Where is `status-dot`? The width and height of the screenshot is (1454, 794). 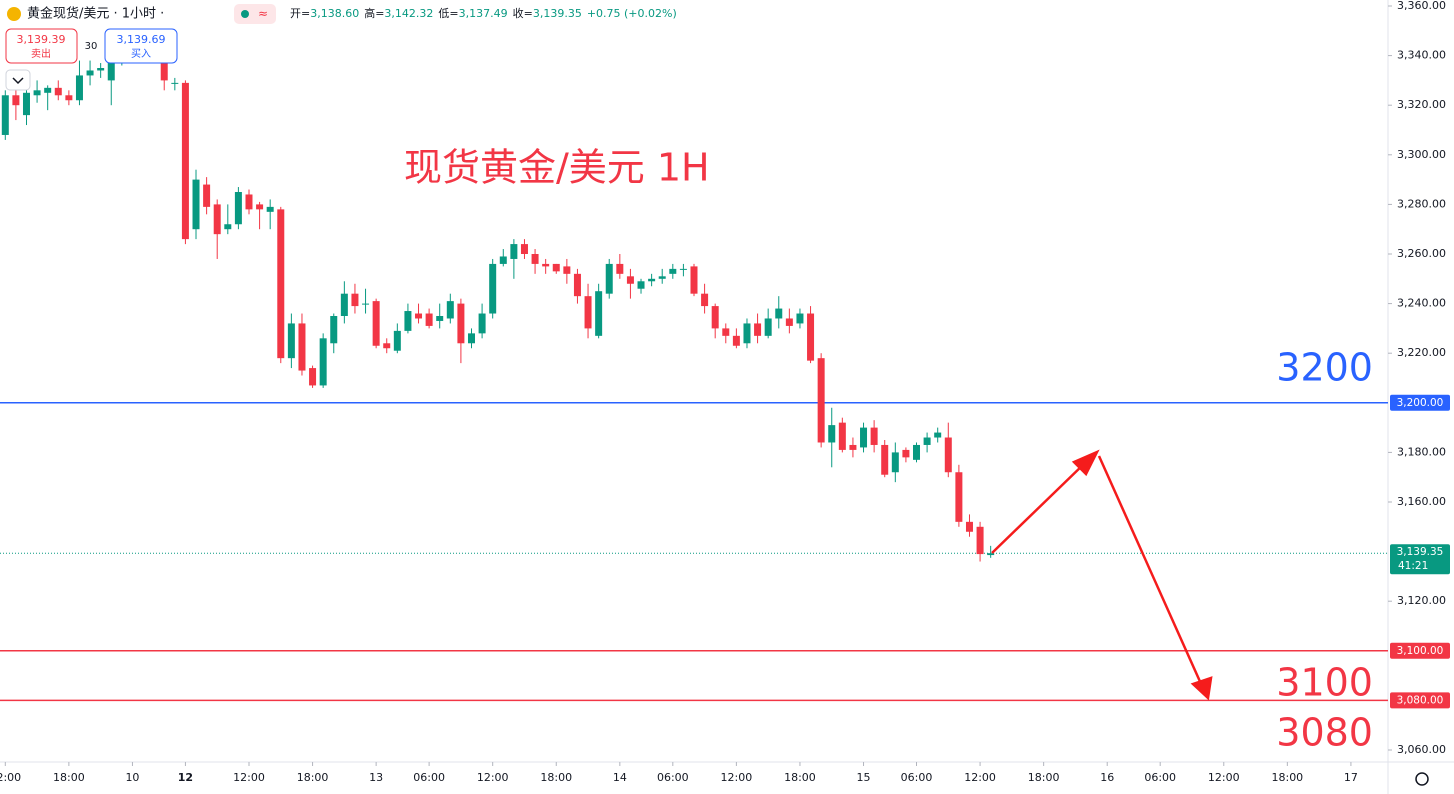 status-dot is located at coordinates (245, 14).